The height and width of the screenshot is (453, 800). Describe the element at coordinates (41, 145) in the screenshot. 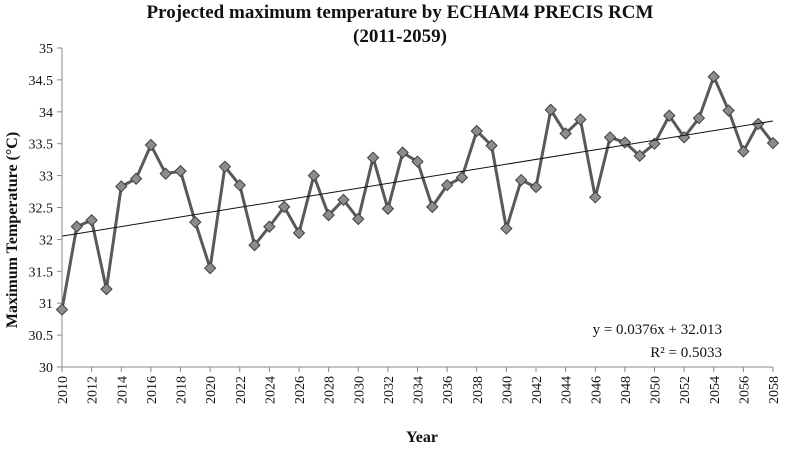

I see `y-tick-label: 33.5` at that location.